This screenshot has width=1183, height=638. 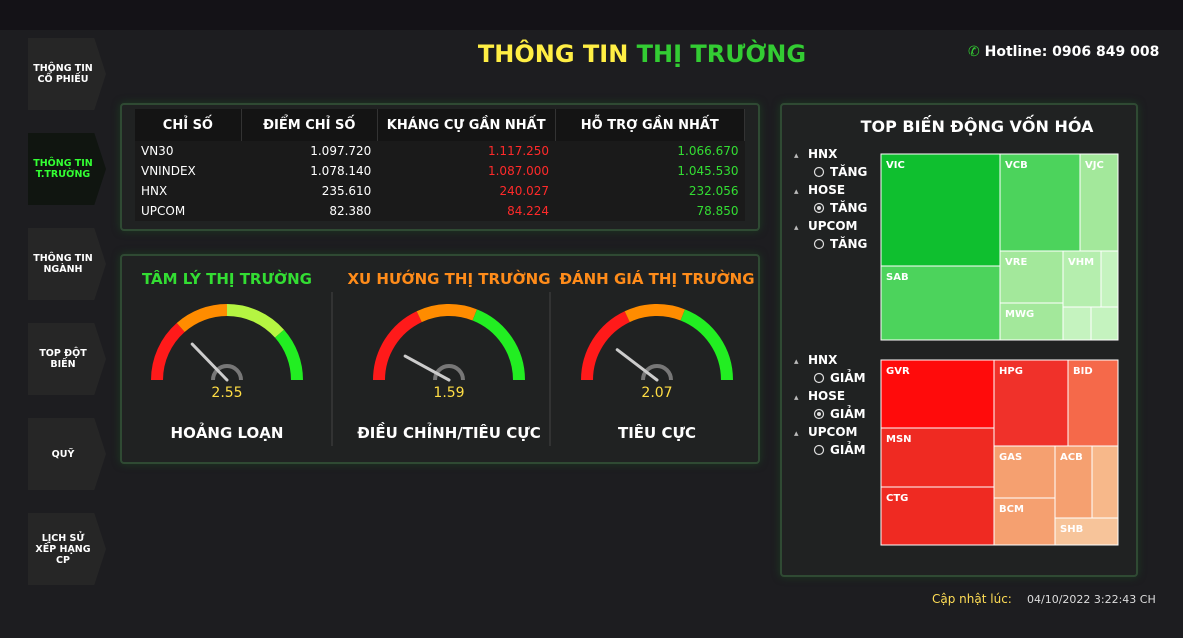 I want to click on table-cell: 84.224, so click(x=466, y=211).